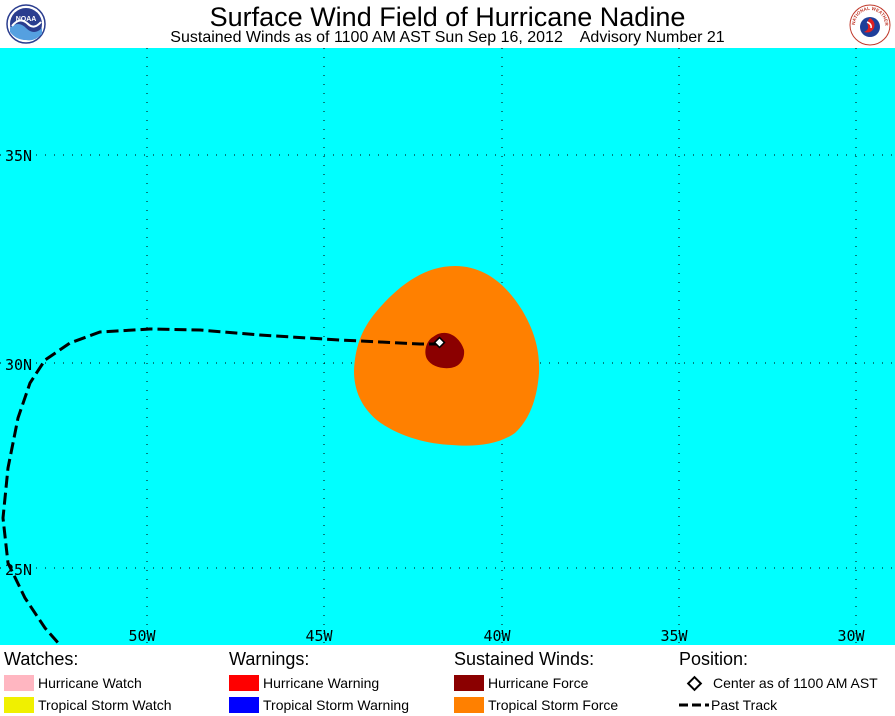  I want to click on lat-label-30n: 30N, so click(18, 365).